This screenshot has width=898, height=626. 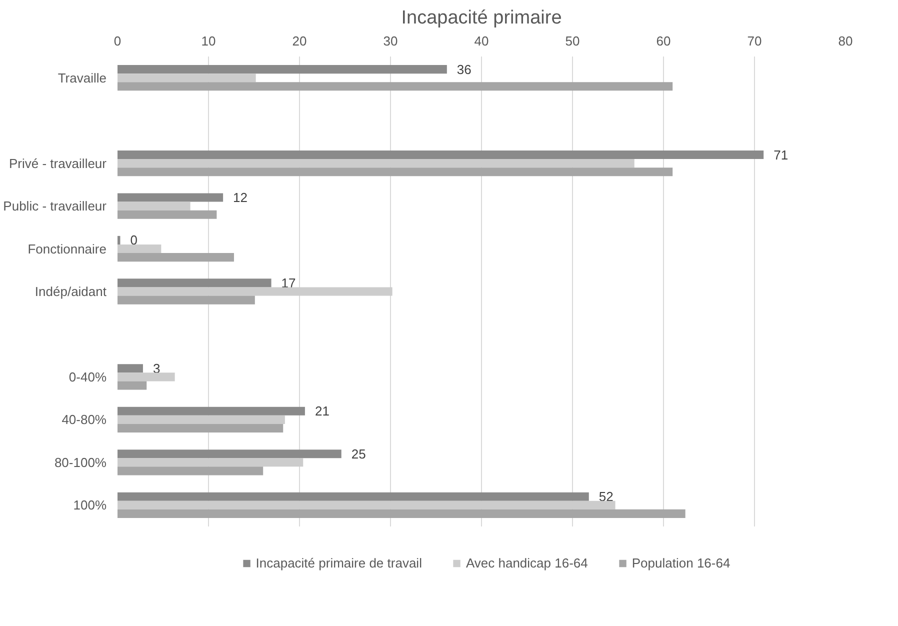 I want to click on data-label: 21, so click(x=322, y=411).